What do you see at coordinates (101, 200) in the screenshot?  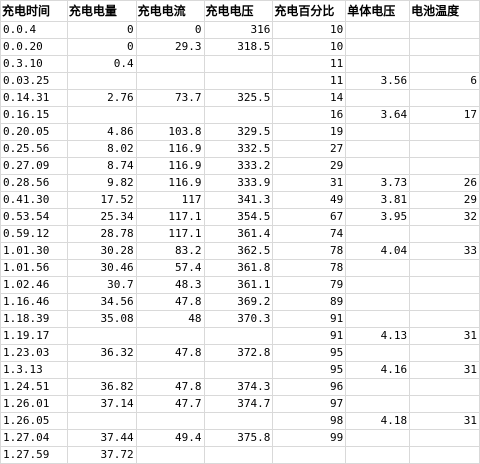 I see `cell-charge-energy: 17.52` at bounding box center [101, 200].